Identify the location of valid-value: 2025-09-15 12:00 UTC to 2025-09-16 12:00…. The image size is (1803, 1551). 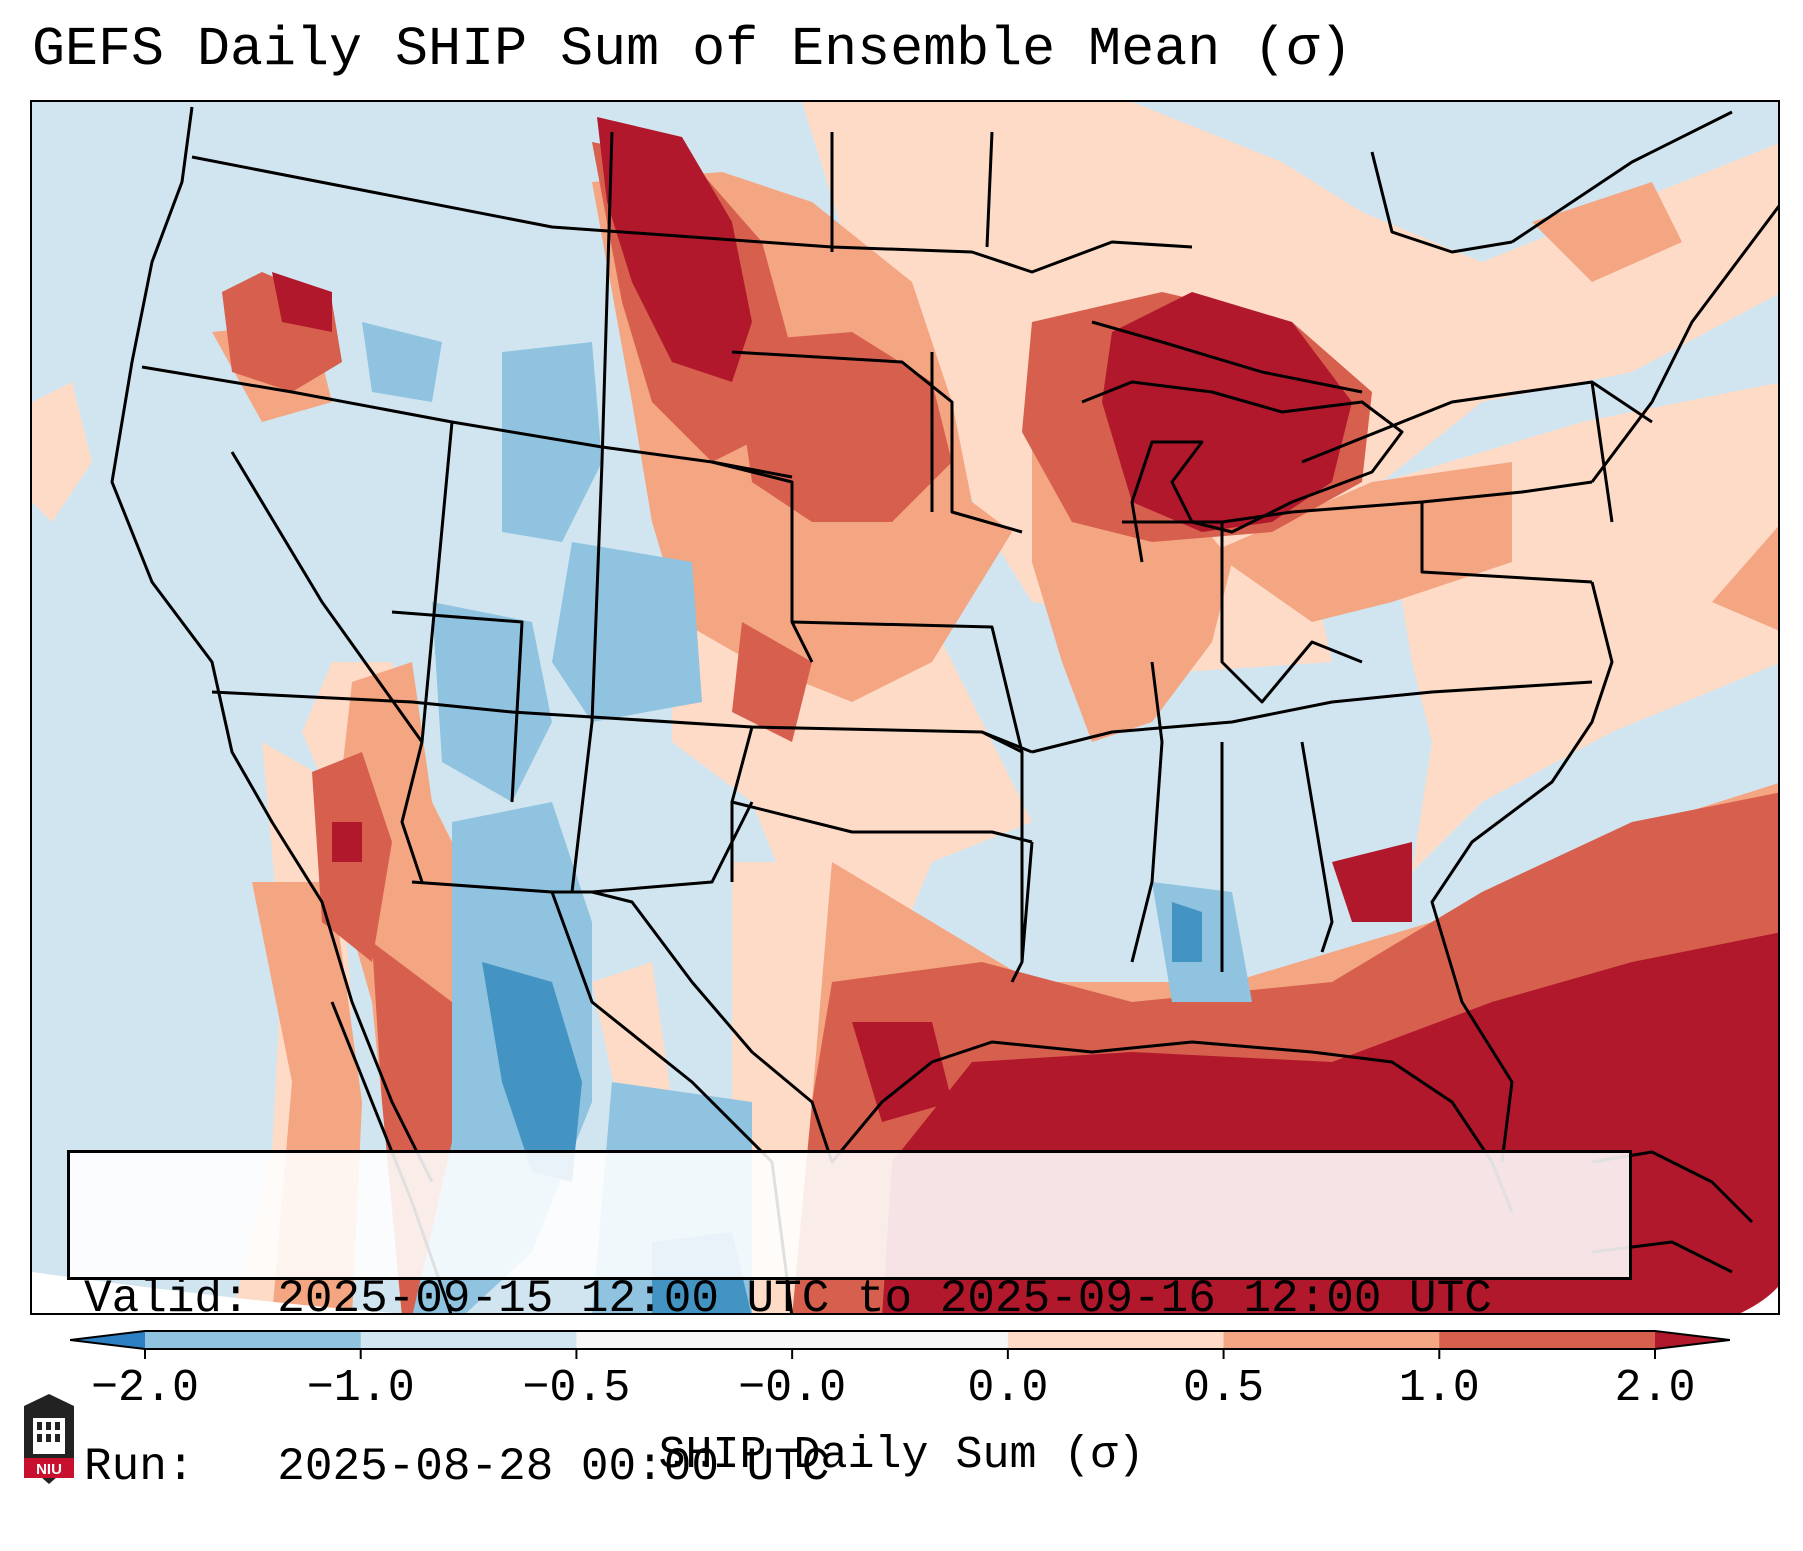
(884, 1299).